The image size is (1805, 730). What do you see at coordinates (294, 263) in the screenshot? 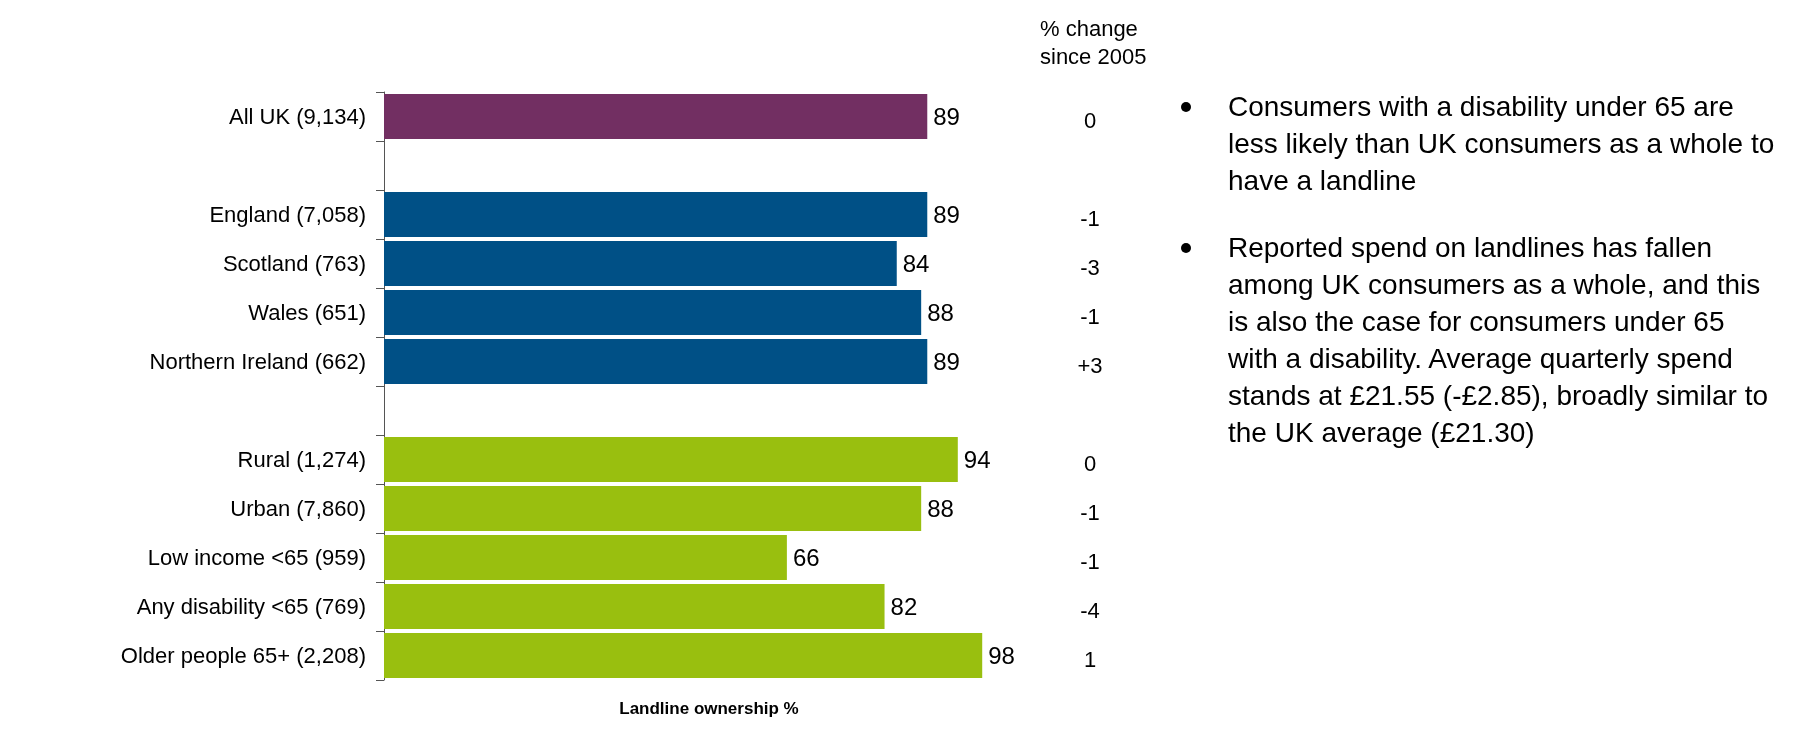
I see `y-tick-label: Scotland (763)` at bounding box center [294, 263].